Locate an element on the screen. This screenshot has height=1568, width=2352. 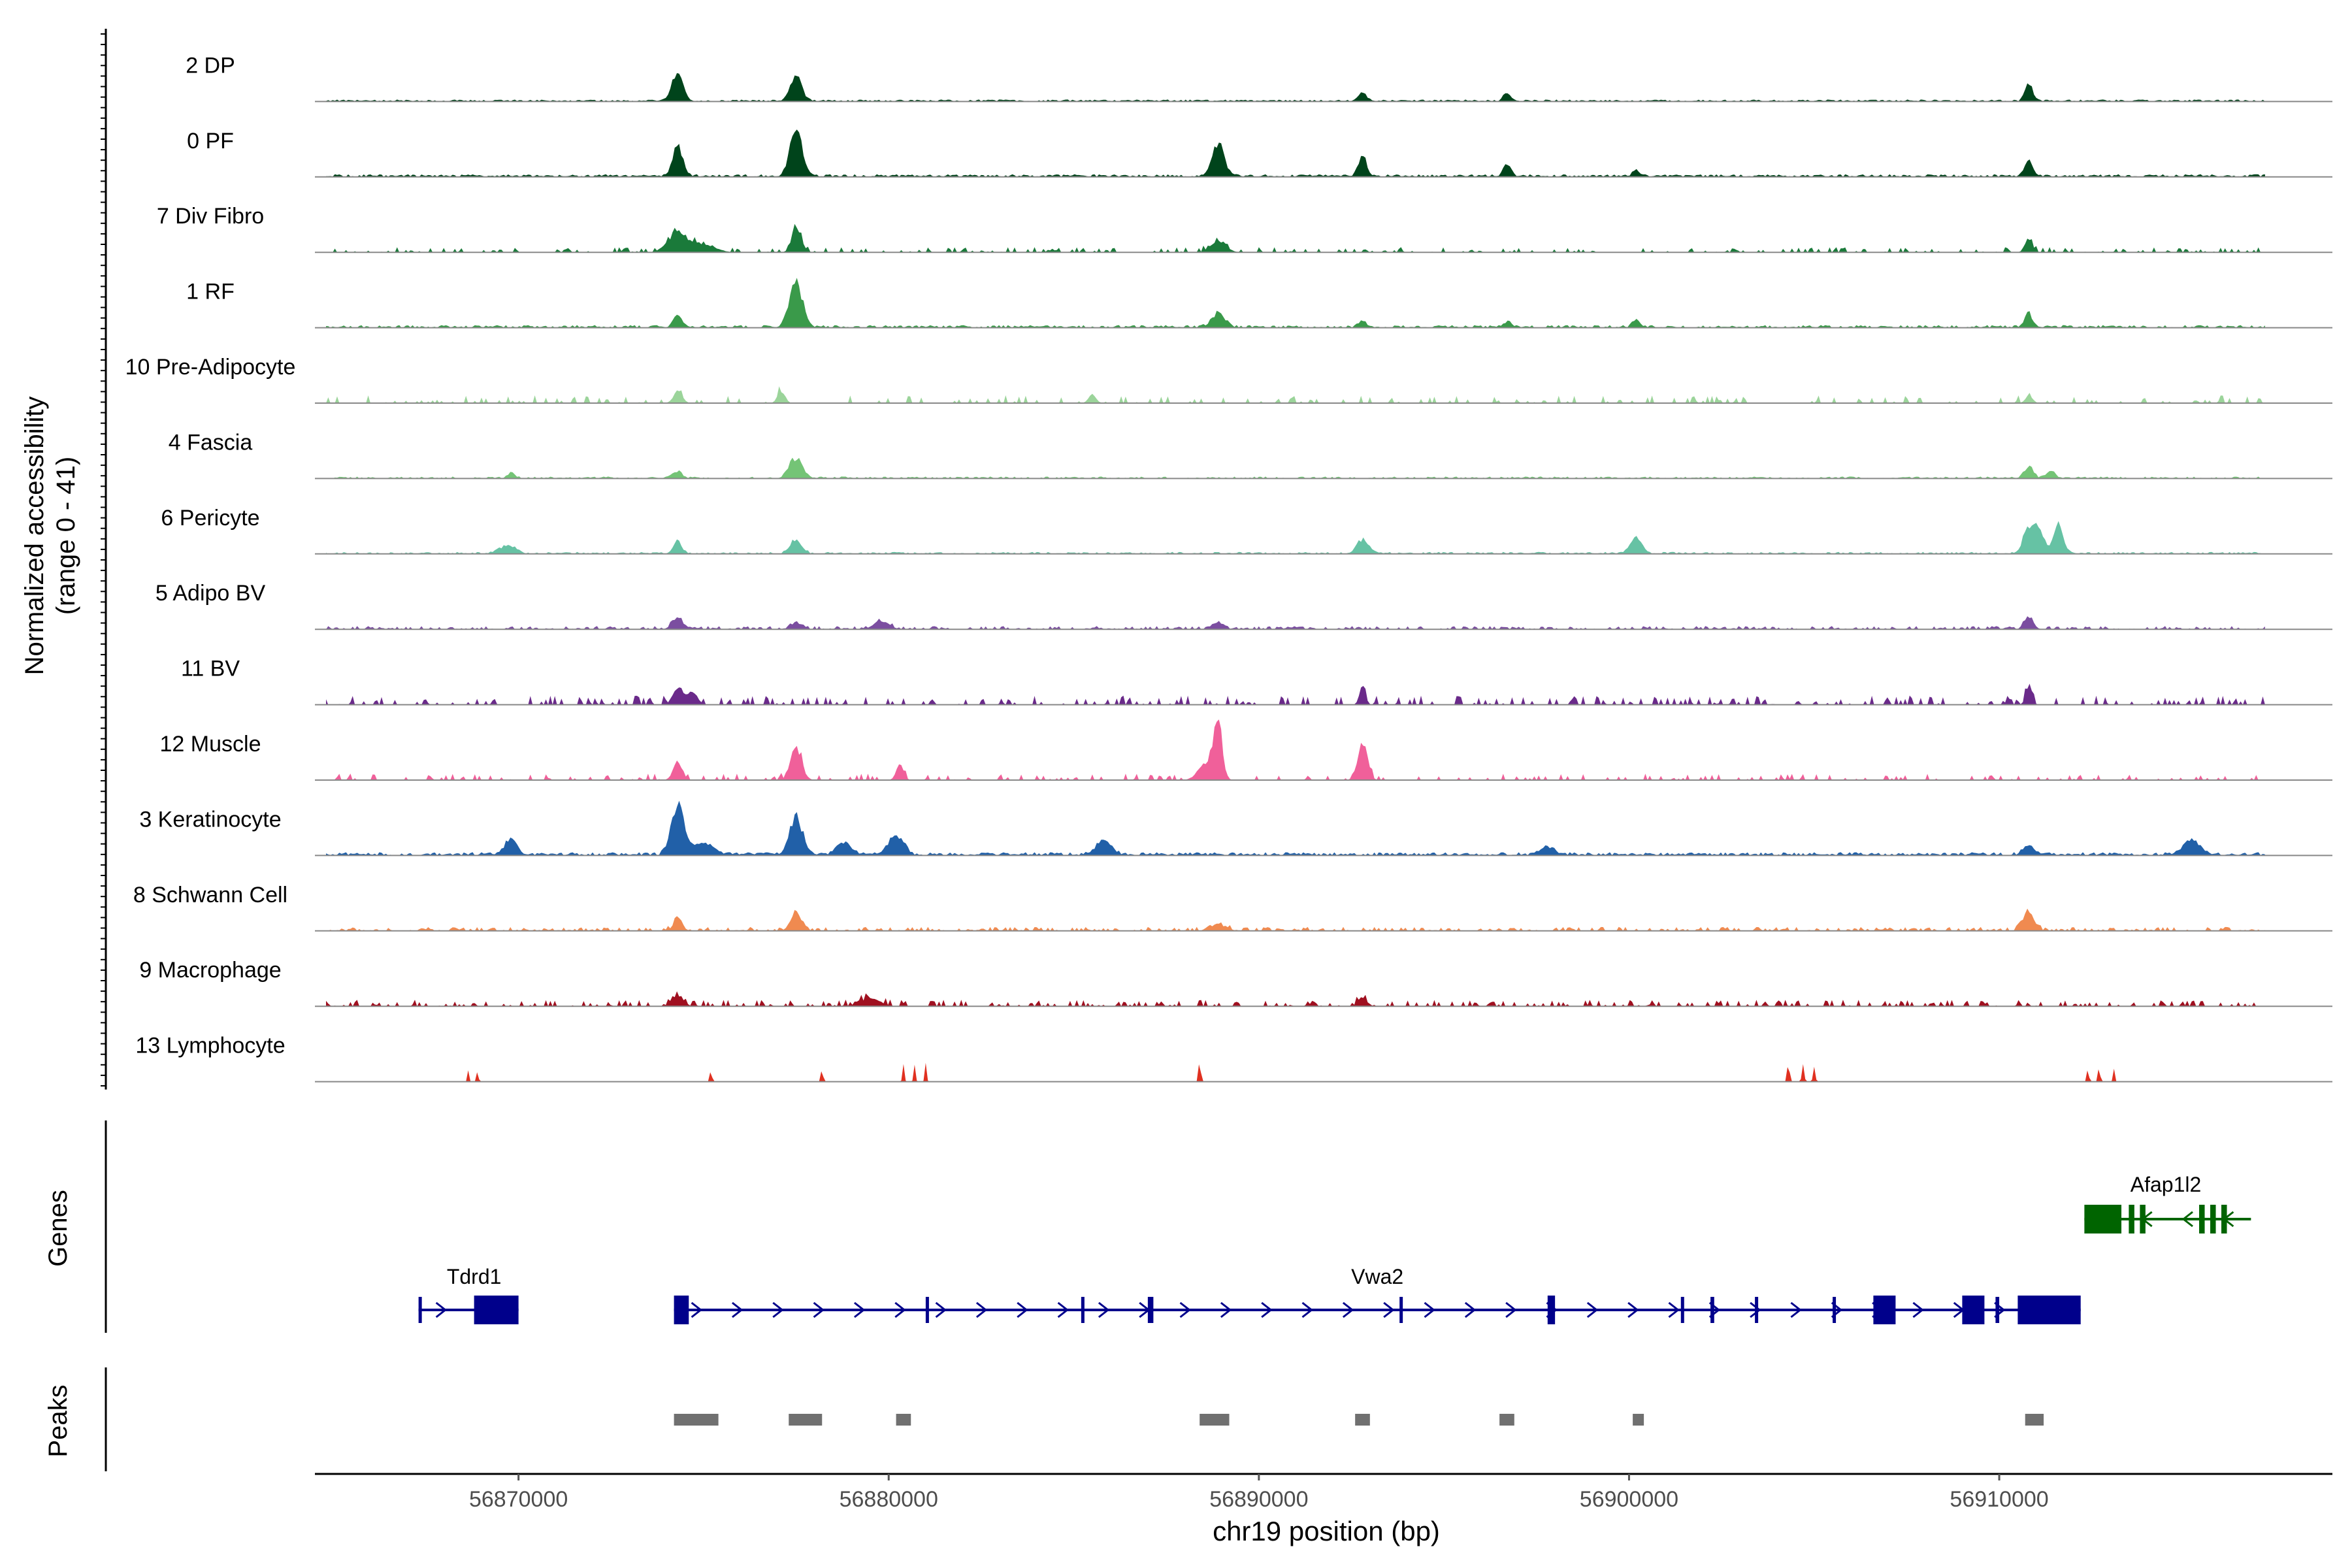
track-label: 13 Lymphocyte is located at coordinates (210, 1046).